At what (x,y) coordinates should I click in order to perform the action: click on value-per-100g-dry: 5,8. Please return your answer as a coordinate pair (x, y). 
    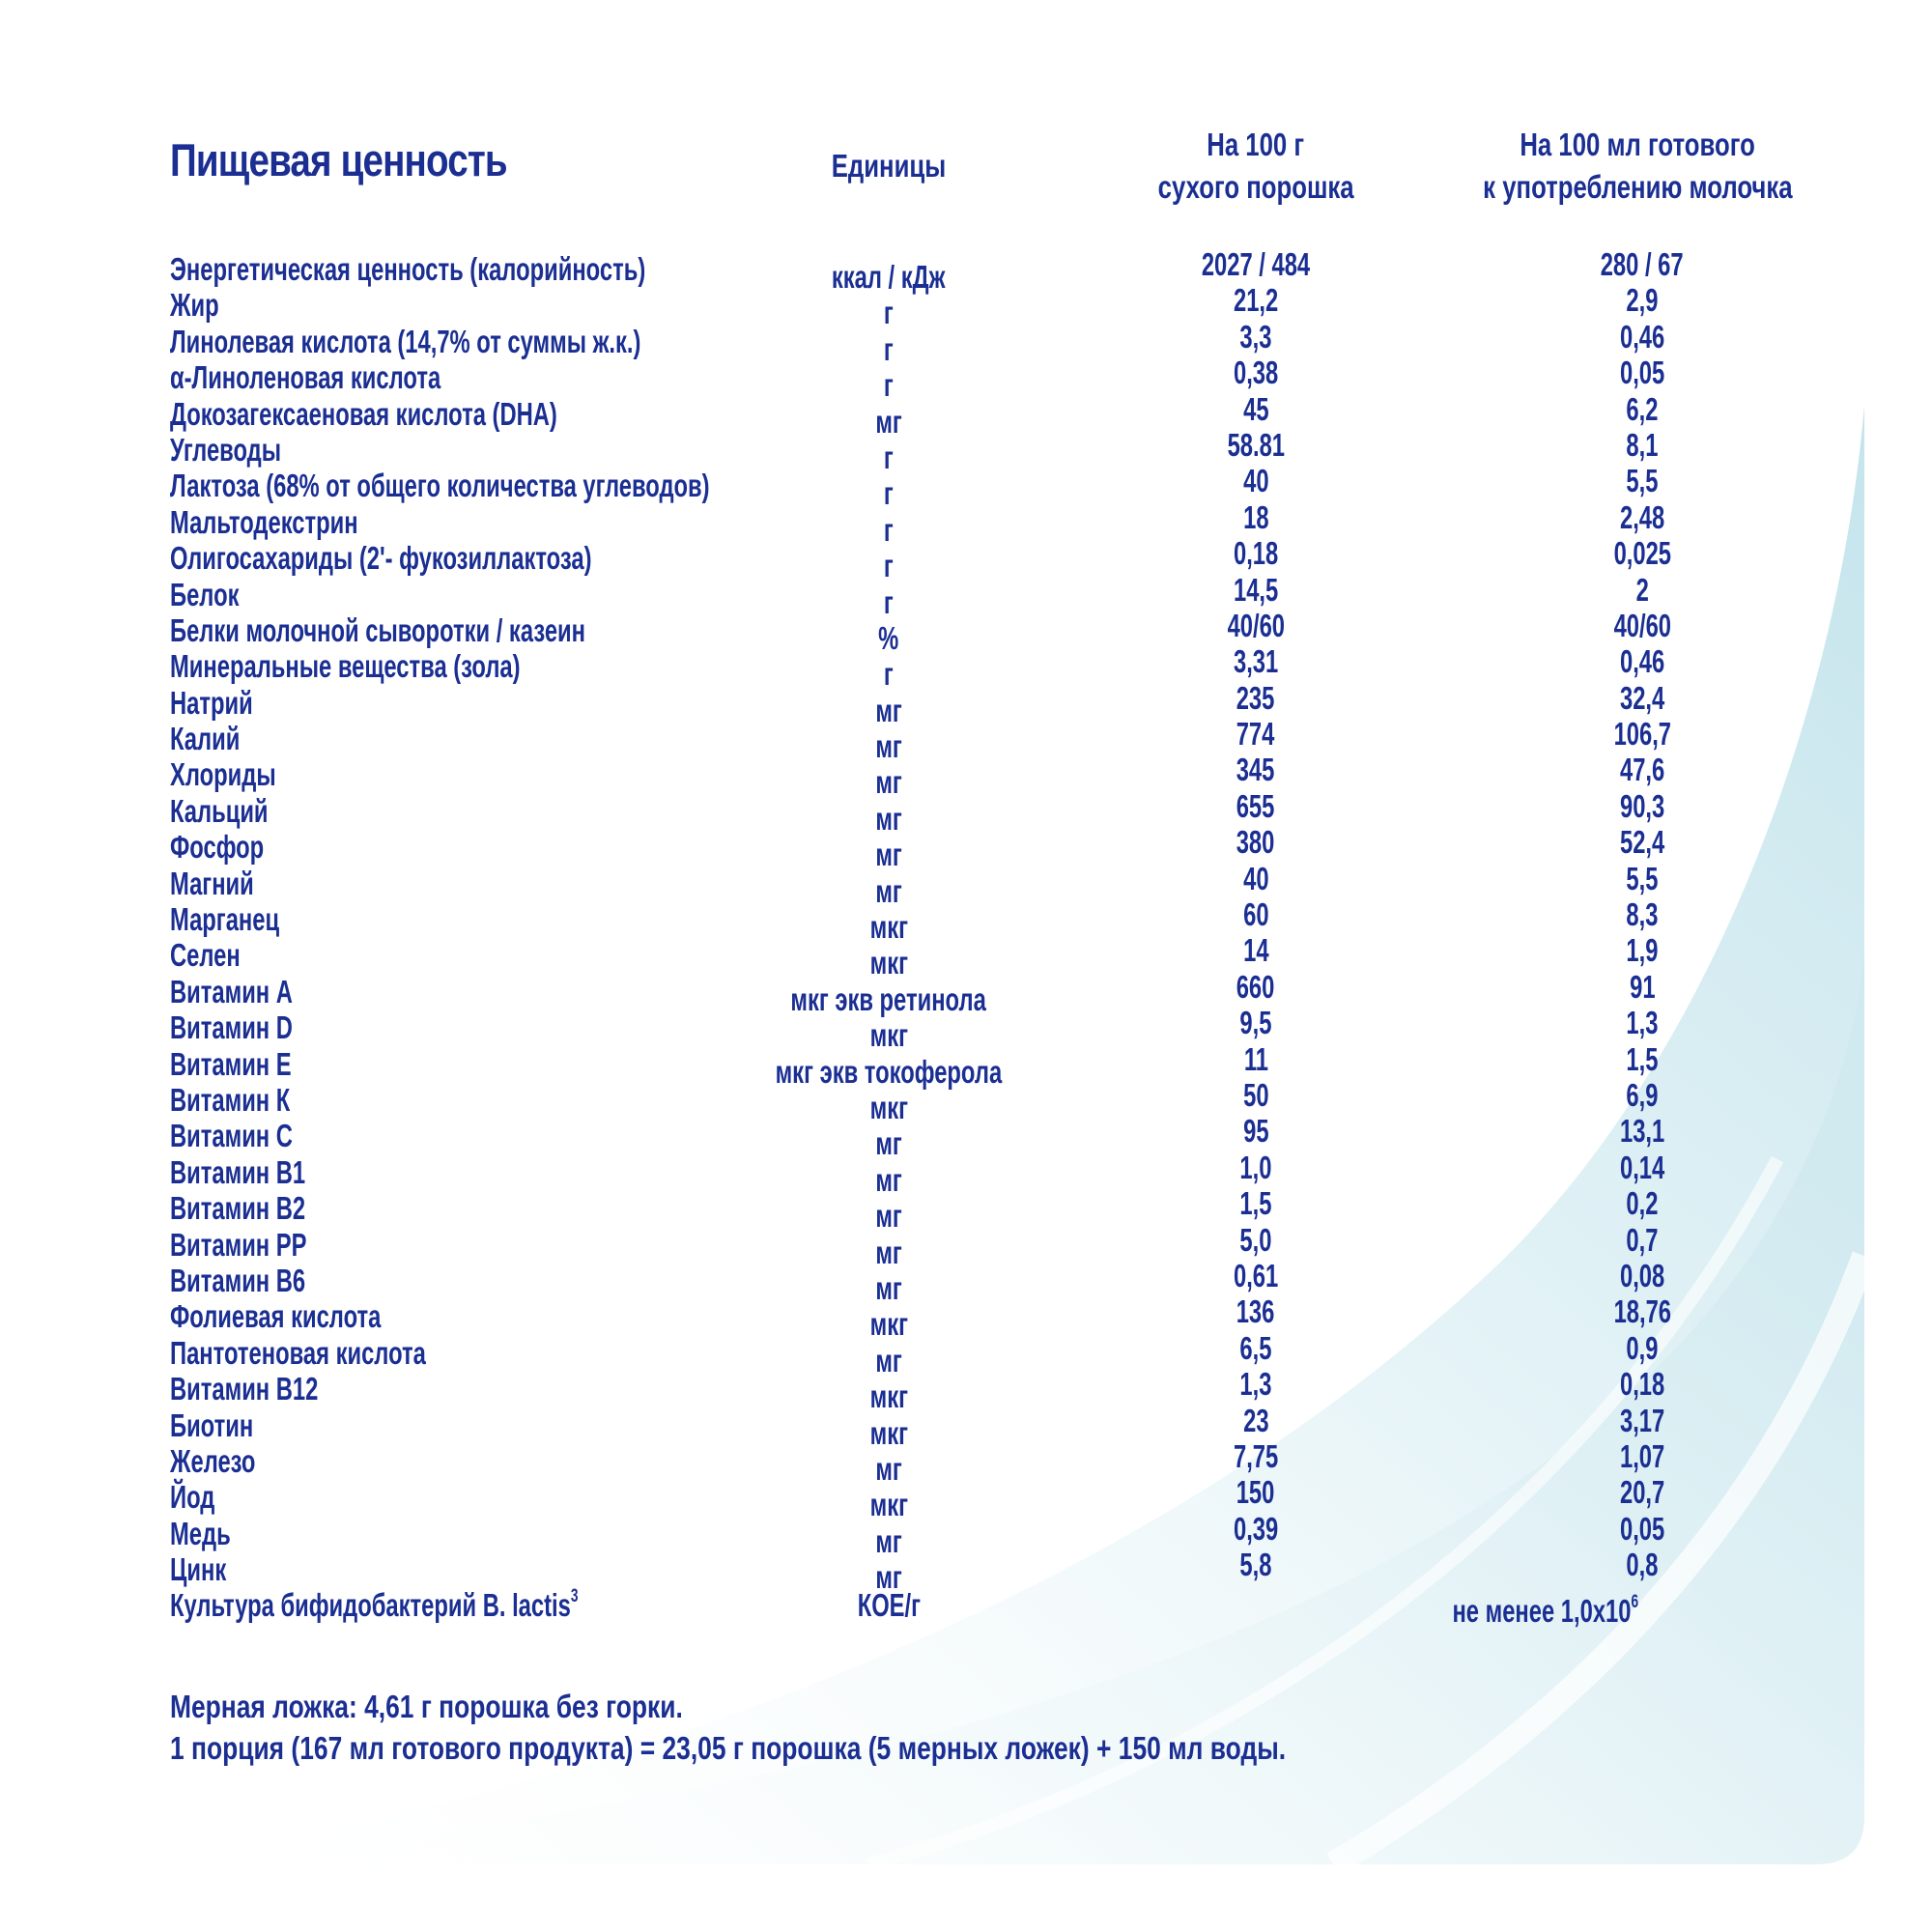
    Looking at the image, I should click on (1255, 1565).